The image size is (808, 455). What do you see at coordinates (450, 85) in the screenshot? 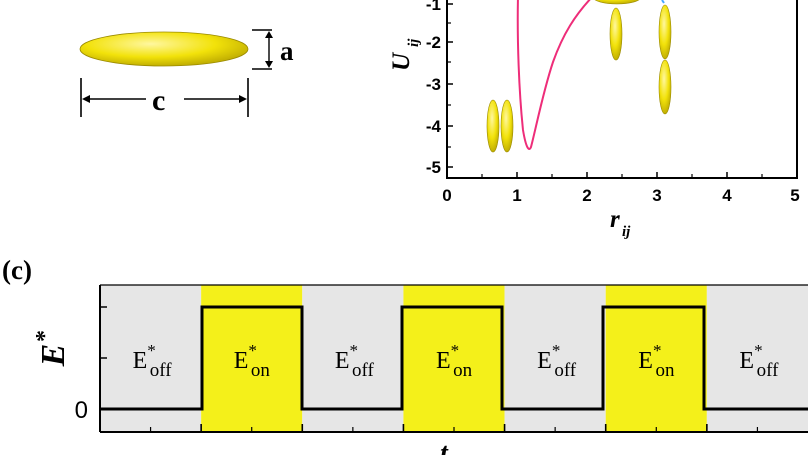
I see `y-ticks` at bounding box center [450, 85].